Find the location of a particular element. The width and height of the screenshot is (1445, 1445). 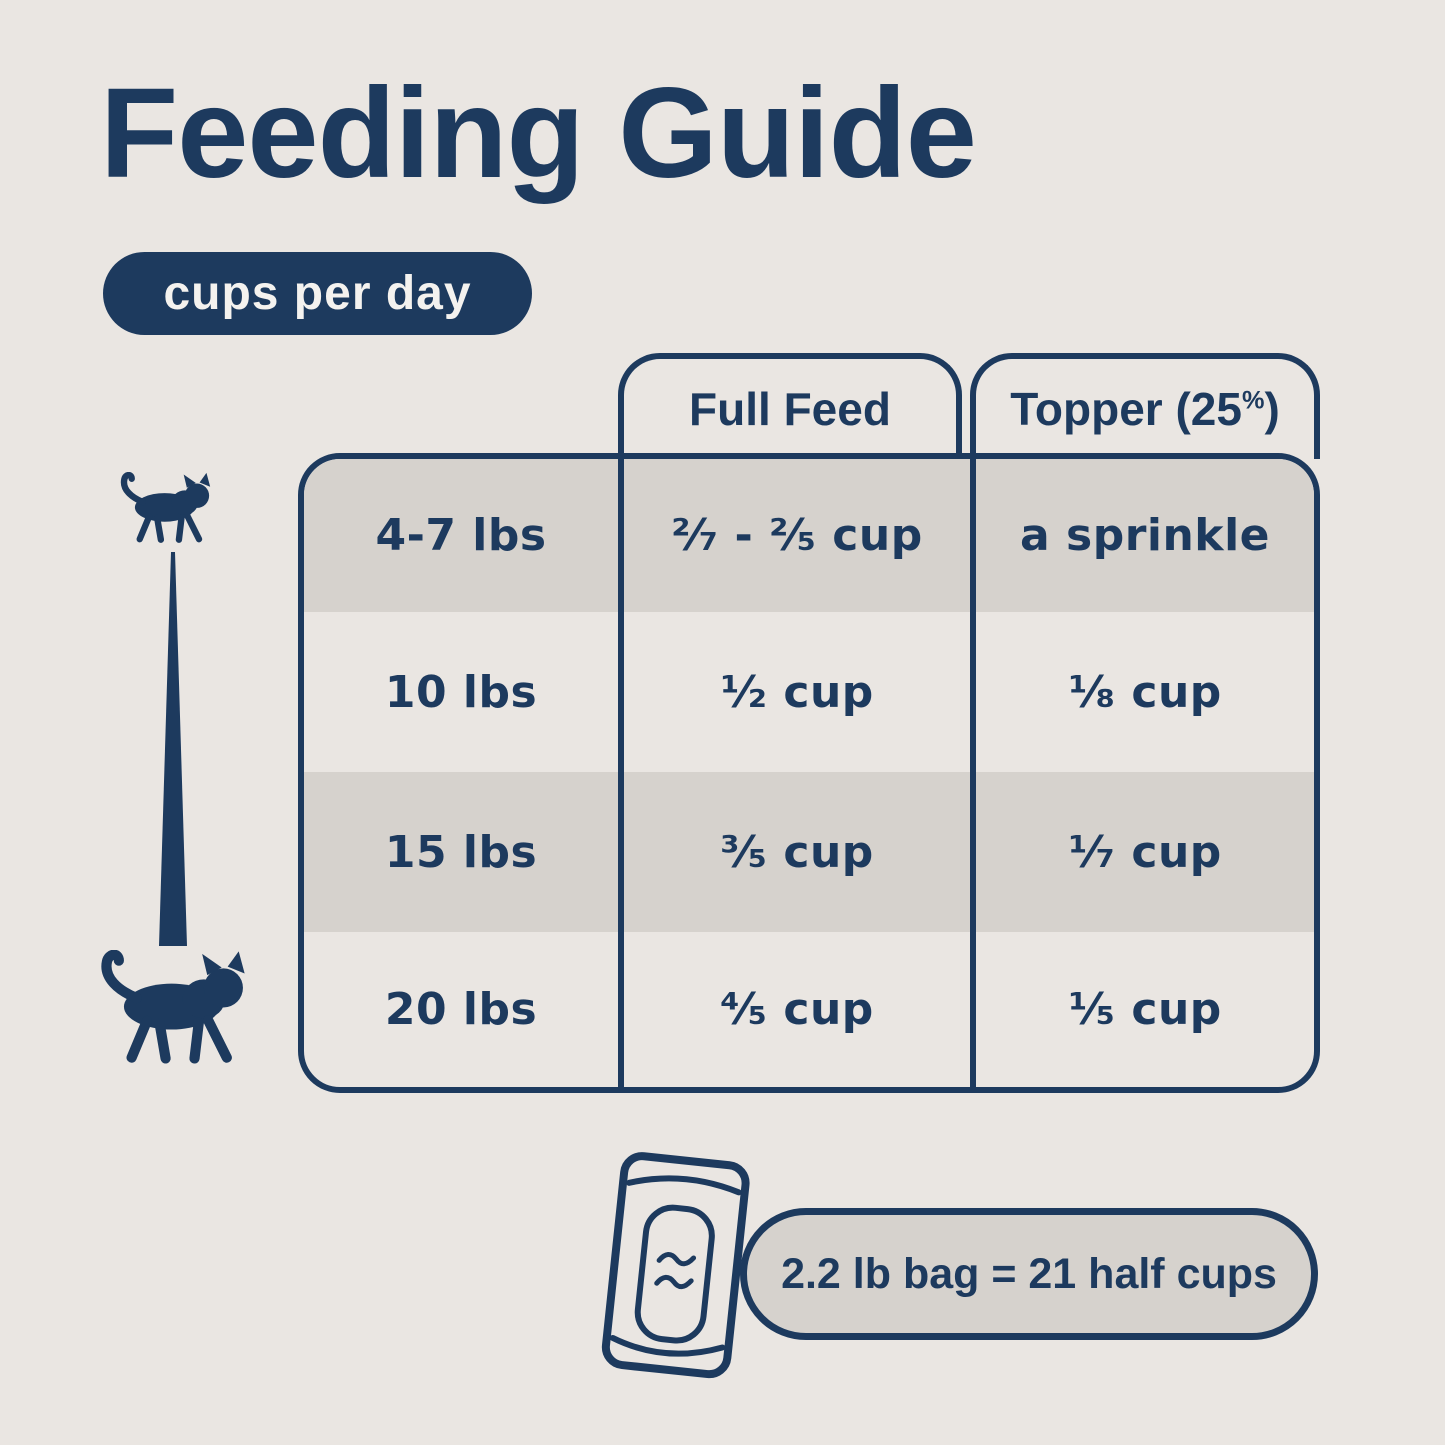

cups-per-day-badge: cups per day is located at coordinates (317, 293).